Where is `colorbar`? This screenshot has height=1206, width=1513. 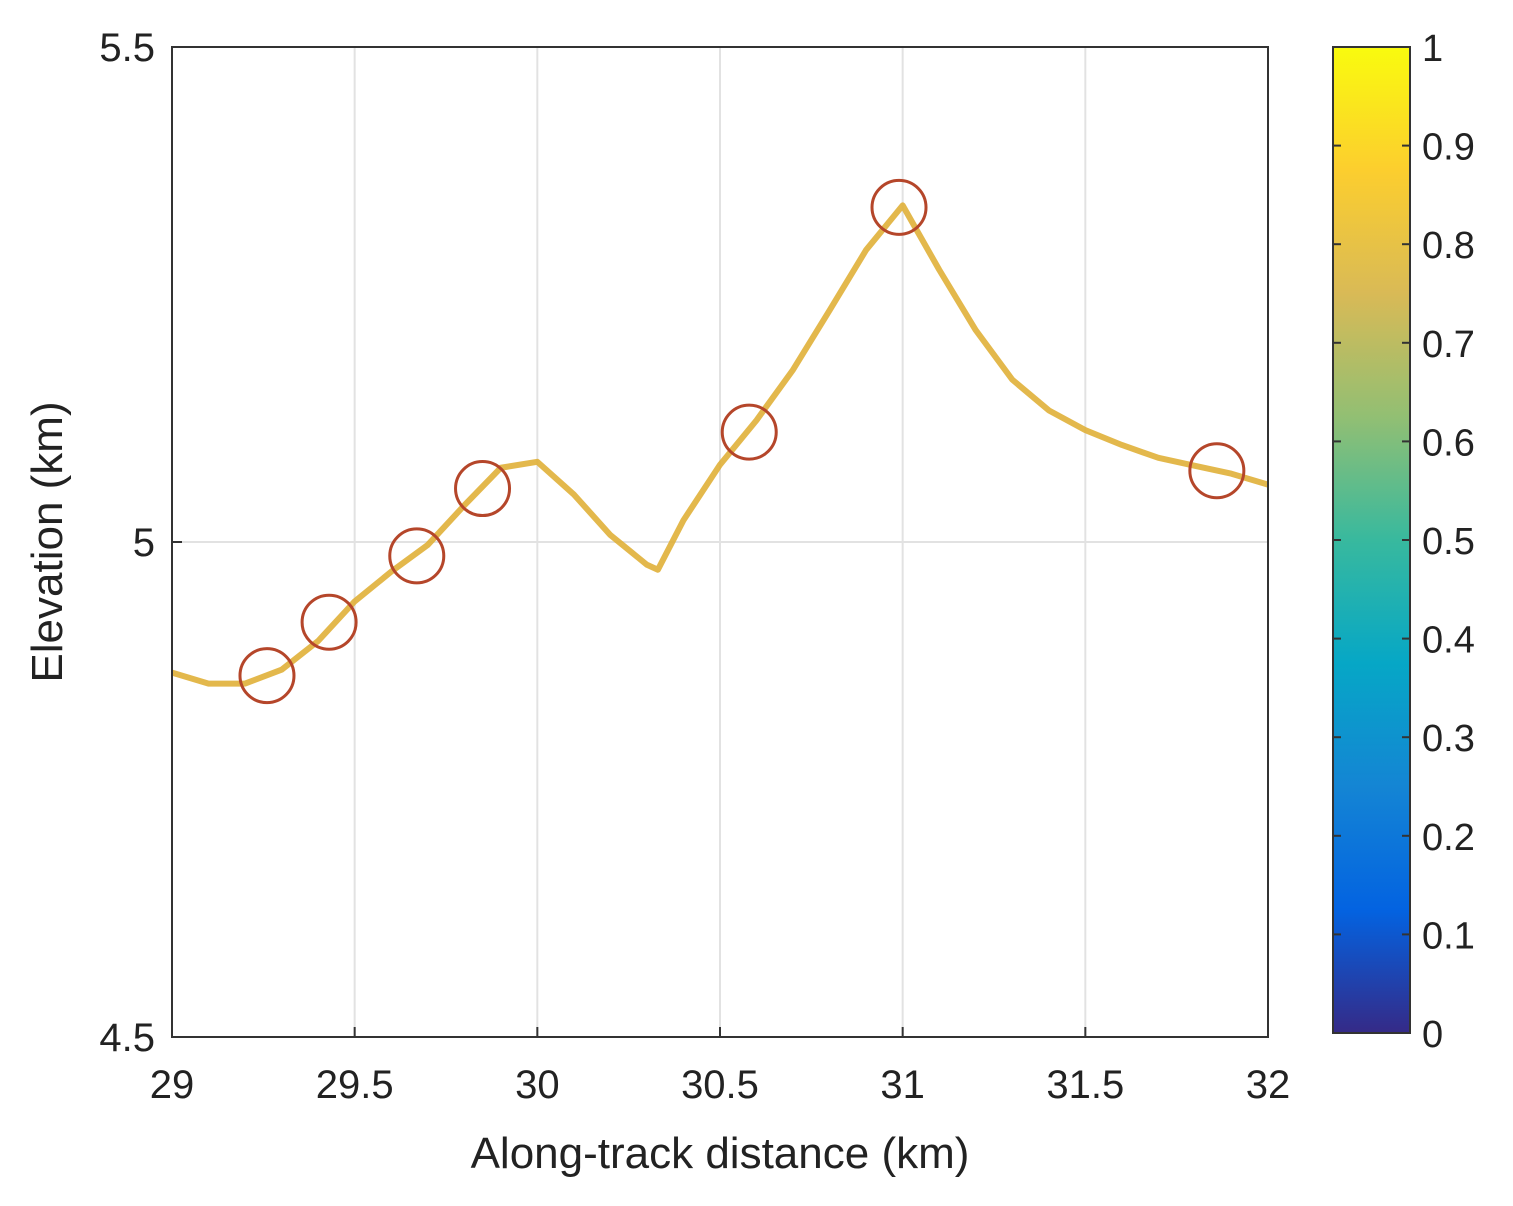 colorbar is located at coordinates (1371, 540).